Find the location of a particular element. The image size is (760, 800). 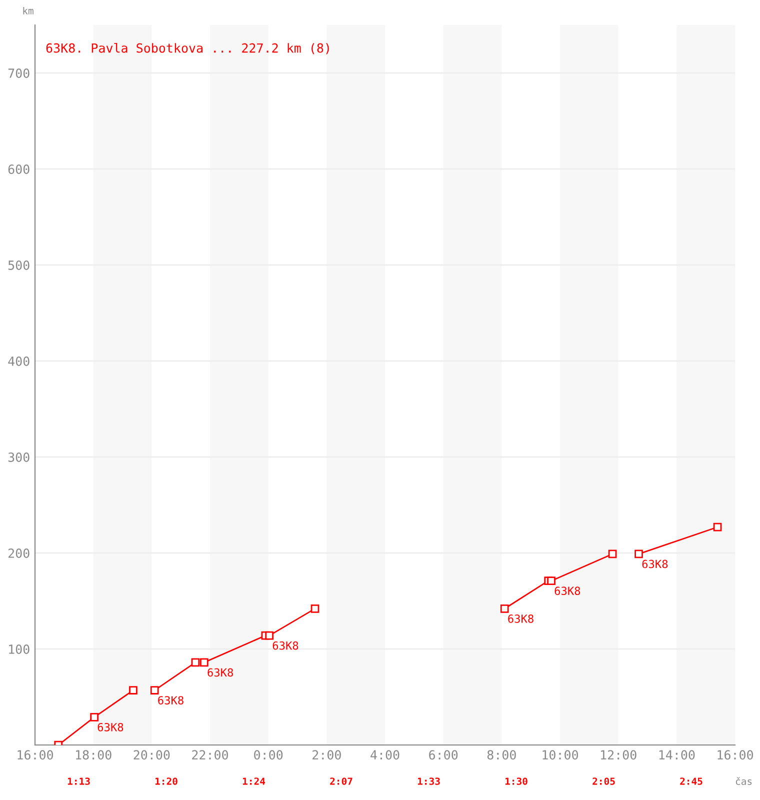

text: 63K8. Pavla Sobotkova ... 227.2 km (8) is located at coordinates (187, 48).